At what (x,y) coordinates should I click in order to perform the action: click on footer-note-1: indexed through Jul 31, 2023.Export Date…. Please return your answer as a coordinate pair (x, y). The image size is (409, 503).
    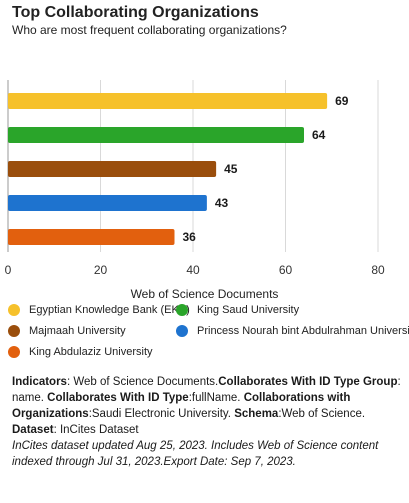
    Looking at the image, I should click on (154, 462).